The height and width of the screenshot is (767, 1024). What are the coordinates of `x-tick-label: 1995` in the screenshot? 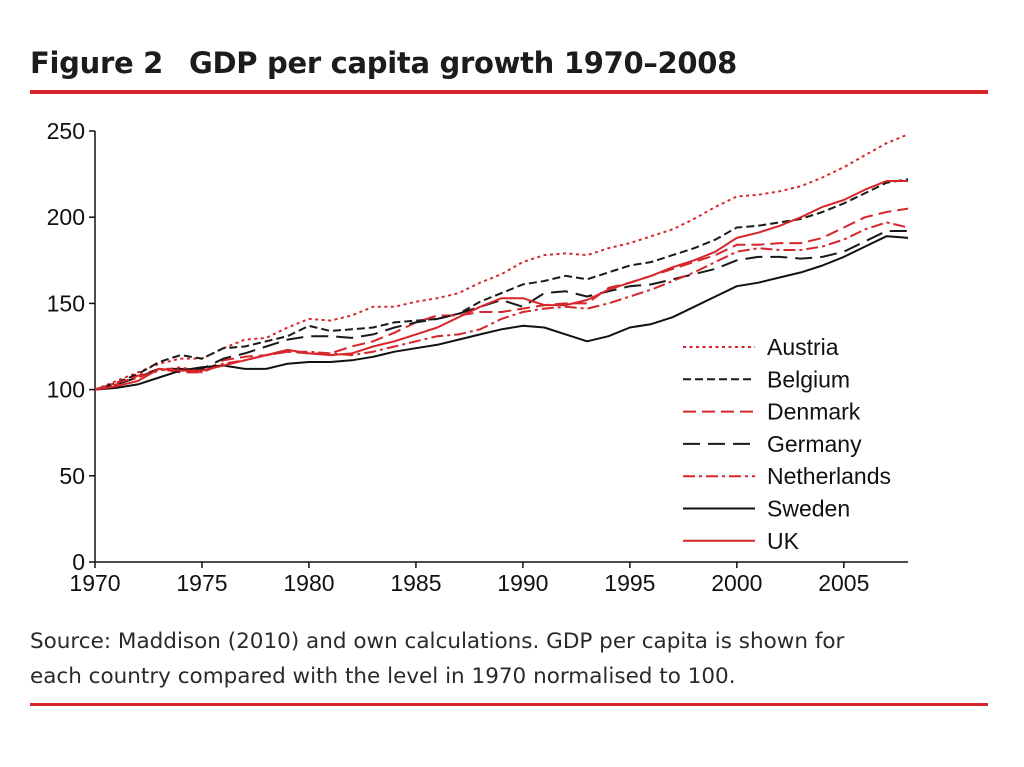 It's located at (629, 583).